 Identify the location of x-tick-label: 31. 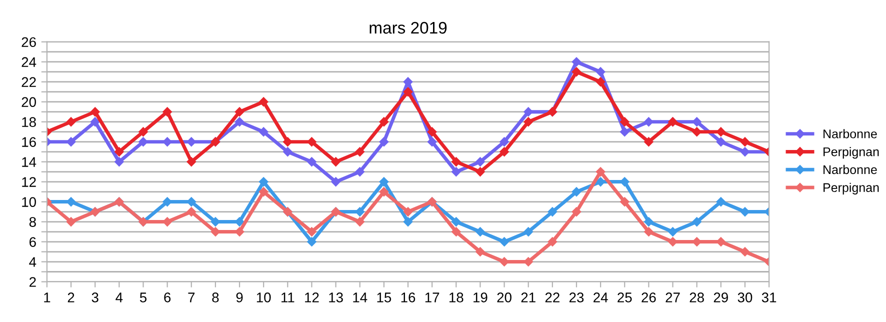
(769, 297).